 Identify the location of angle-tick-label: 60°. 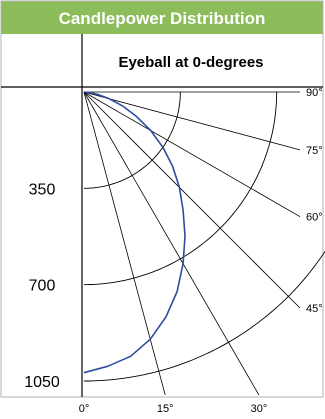
(314, 218).